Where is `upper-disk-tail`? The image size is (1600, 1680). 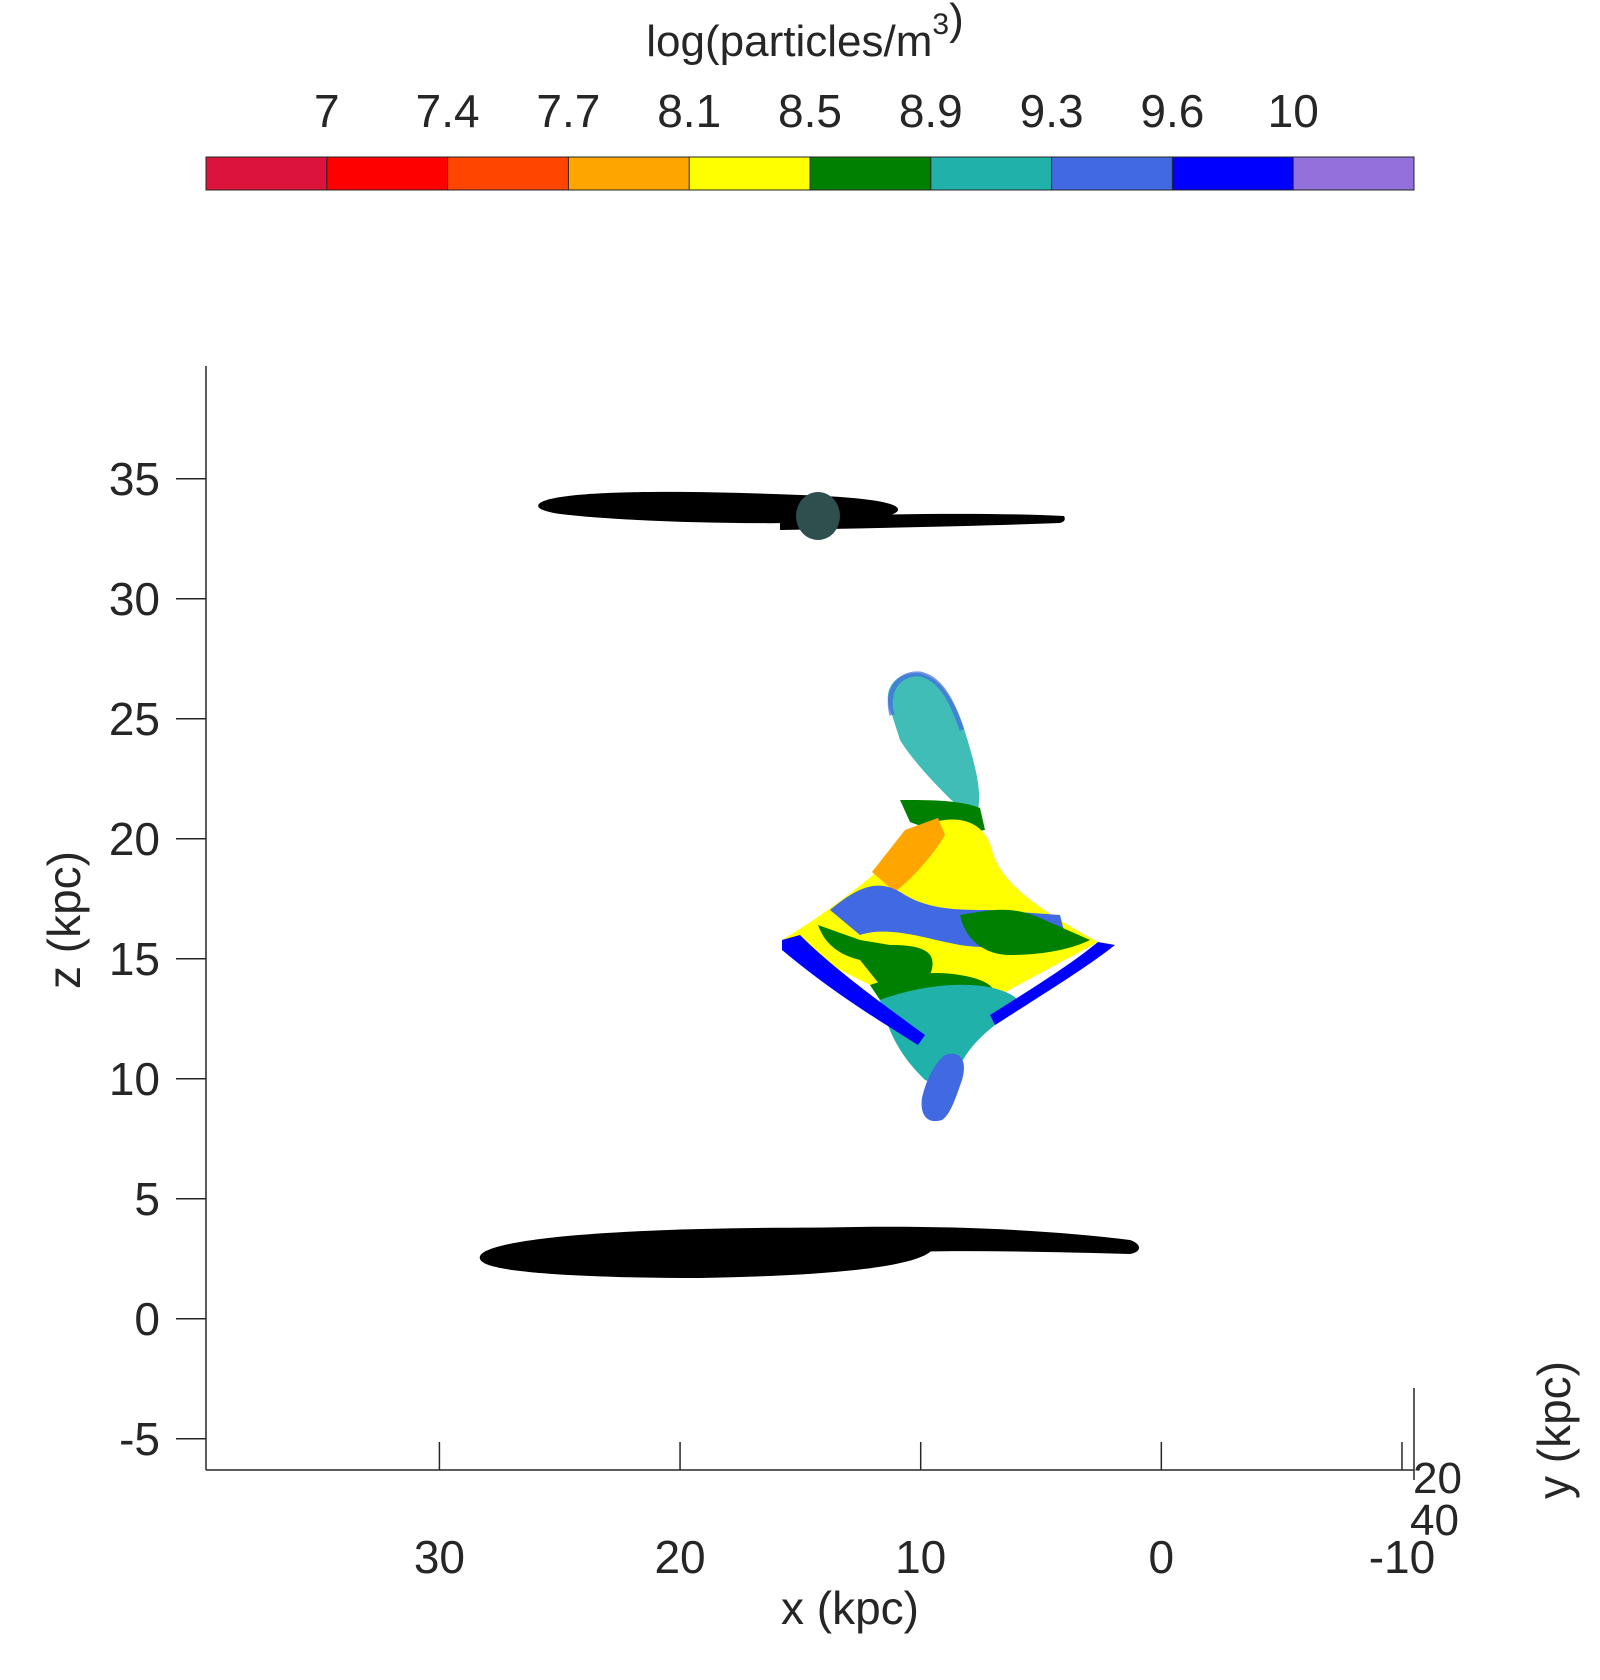
upper-disk-tail is located at coordinates (922, 521).